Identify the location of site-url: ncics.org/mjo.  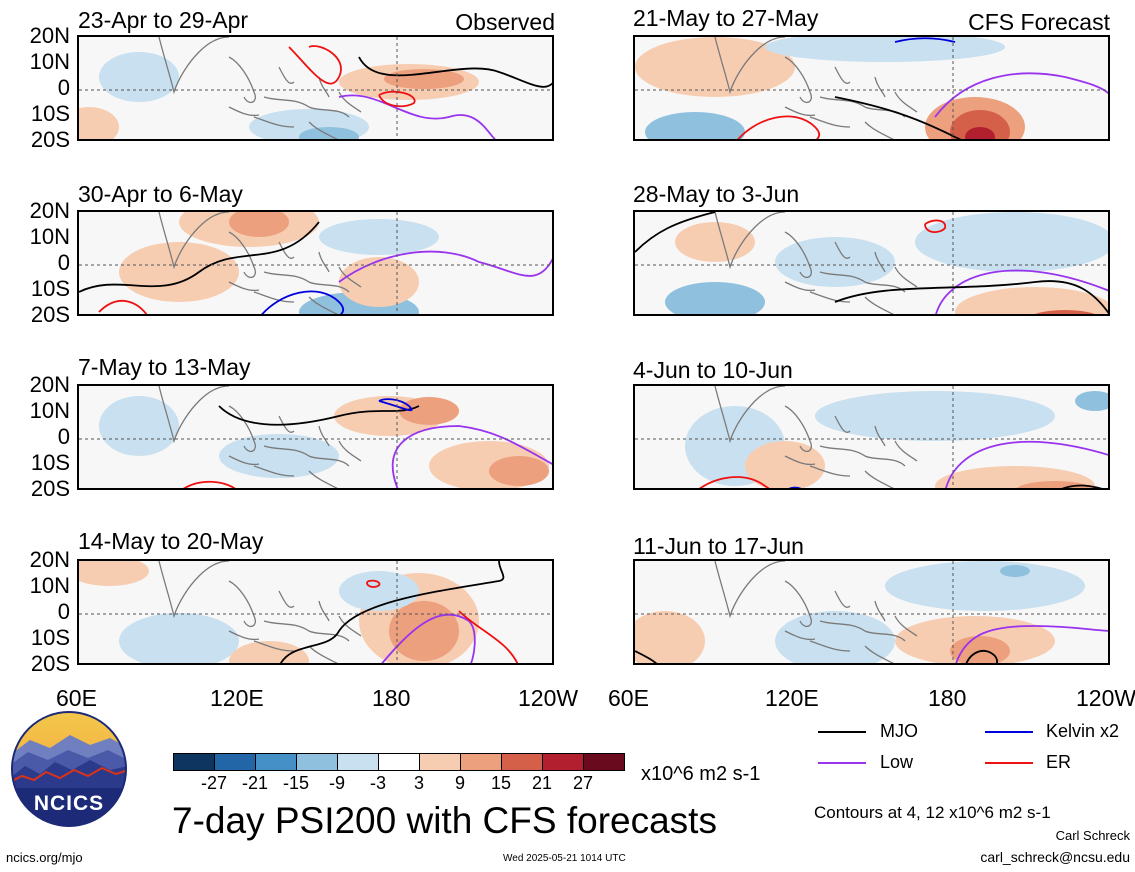
(44, 857).